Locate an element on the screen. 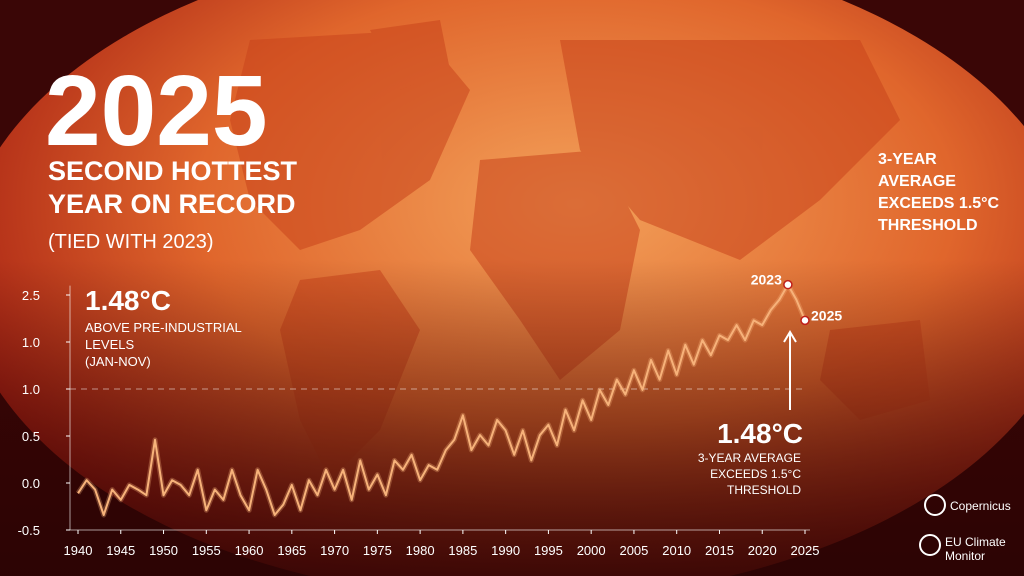 The height and width of the screenshot is (576, 1024). x-tick-label: 1955 is located at coordinates (206, 550).